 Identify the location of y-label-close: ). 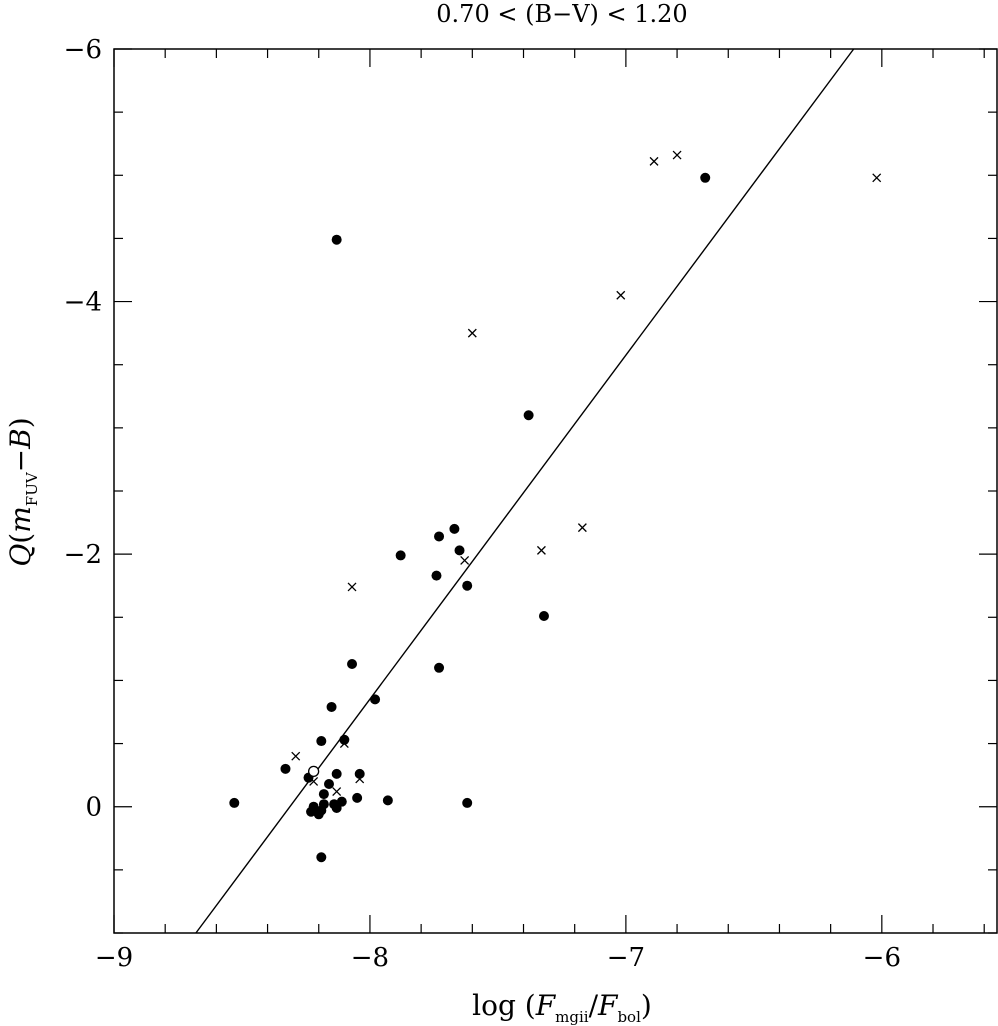
(20, 422).